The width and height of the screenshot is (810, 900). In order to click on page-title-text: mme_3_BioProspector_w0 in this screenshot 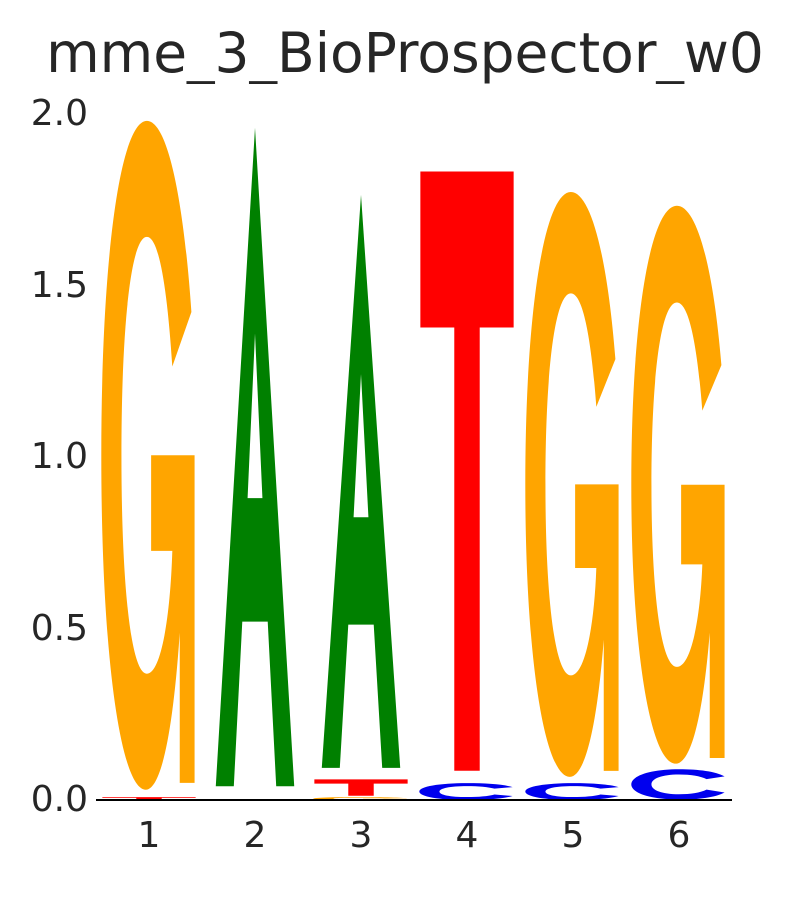, I will do `click(405, 53)`.